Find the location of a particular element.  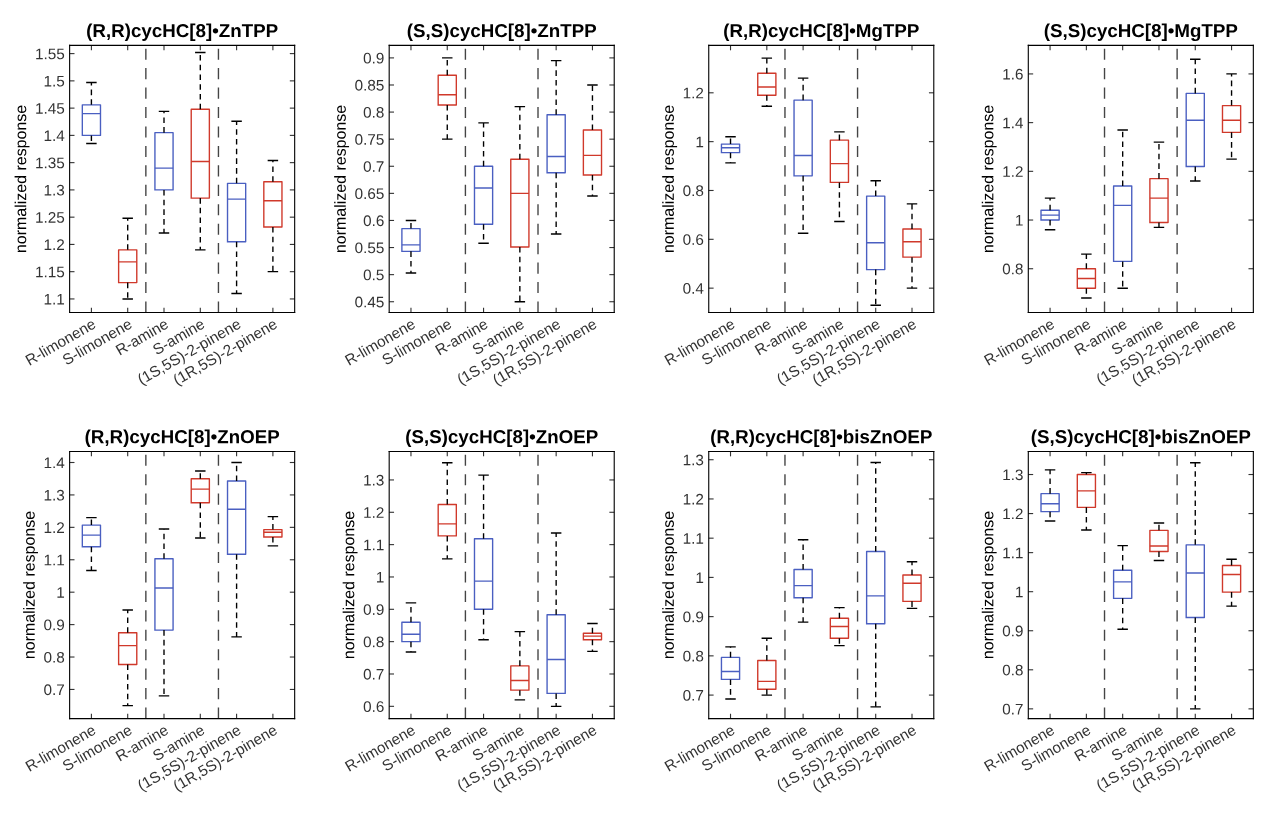

y-tick-label: 1.6 is located at coordinates (1013, 74).